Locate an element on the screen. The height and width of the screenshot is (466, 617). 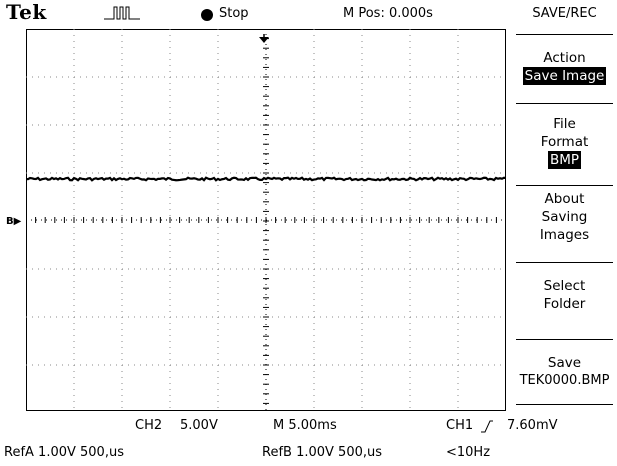
brand-logo: Tek is located at coordinates (26, 12).